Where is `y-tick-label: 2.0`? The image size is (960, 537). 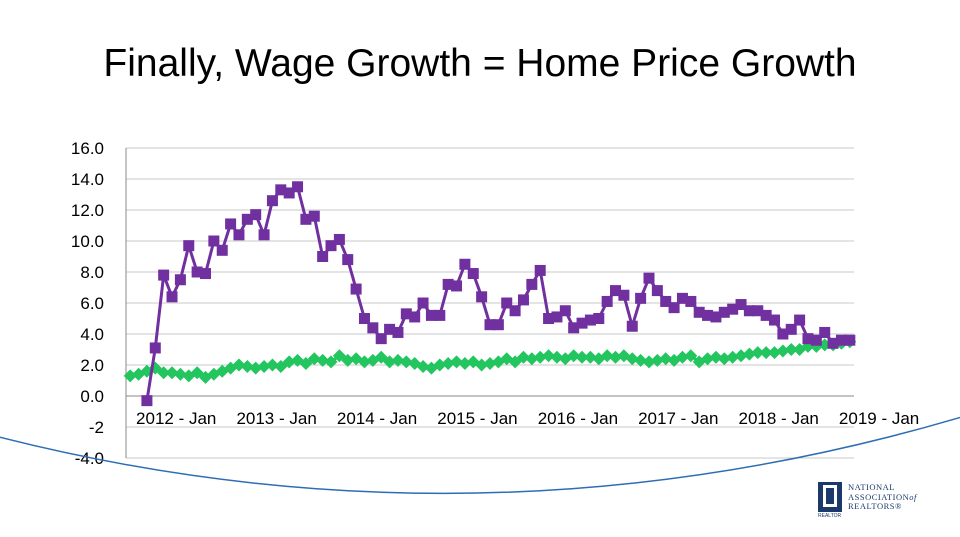
y-tick-label: 2.0 is located at coordinates (92, 365).